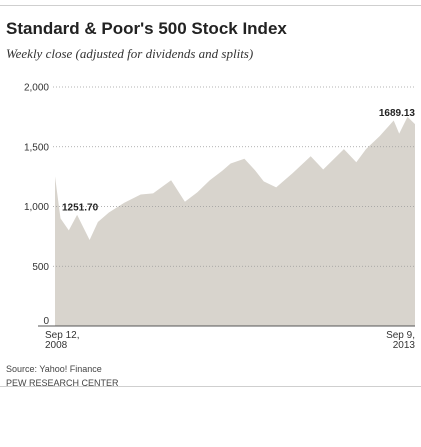  I want to click on y-tick-label-1500: 1,500, so click(36, 147).